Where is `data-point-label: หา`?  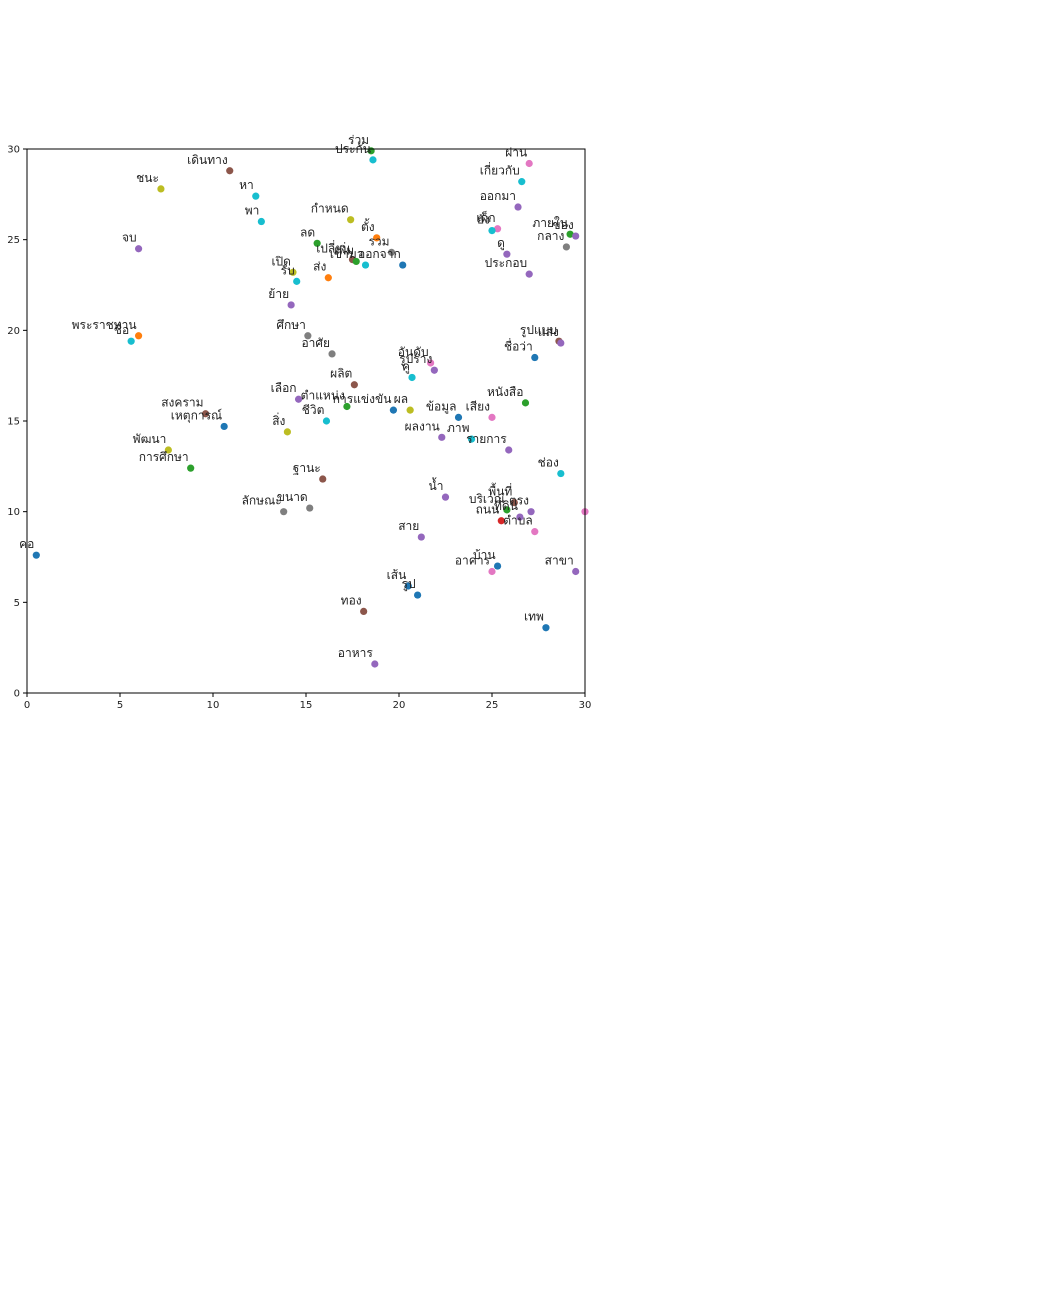 data-point-label: หา is located at coordinates (246, 185).